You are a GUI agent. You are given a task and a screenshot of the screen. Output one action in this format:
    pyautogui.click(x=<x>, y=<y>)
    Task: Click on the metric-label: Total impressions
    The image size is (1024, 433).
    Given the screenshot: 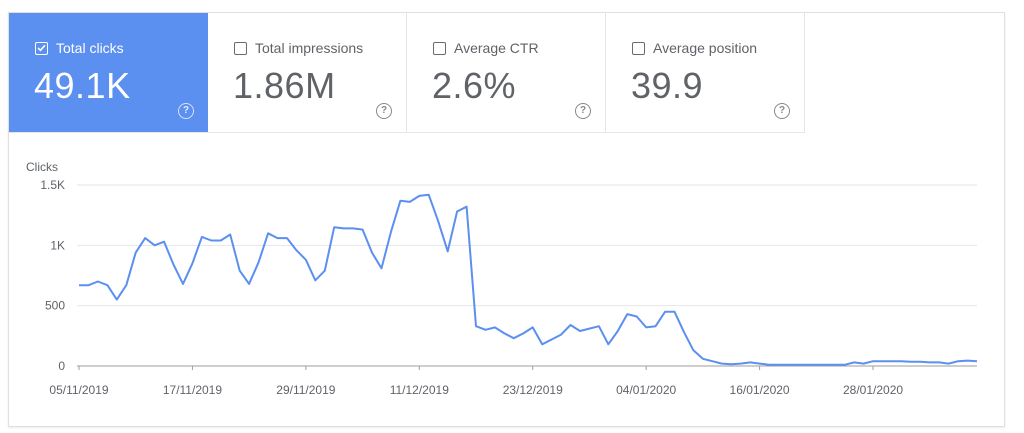 What is the action you would take?
    pyautogui.click(x=309, y=48)
    